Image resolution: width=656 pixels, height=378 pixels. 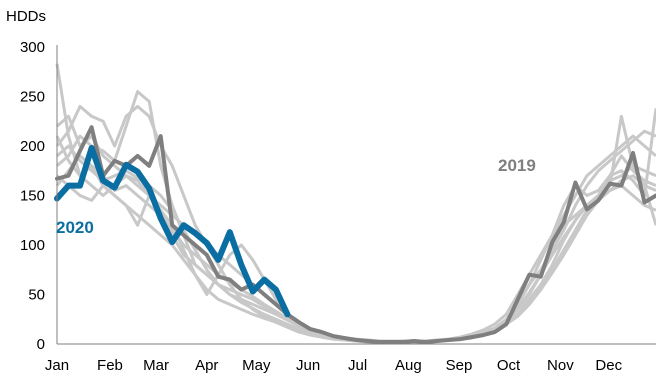 What do you see at coordinates (256, 365) in the screenshot?
I see `x-tick-label-may: May` at bounding box center [256, 365].